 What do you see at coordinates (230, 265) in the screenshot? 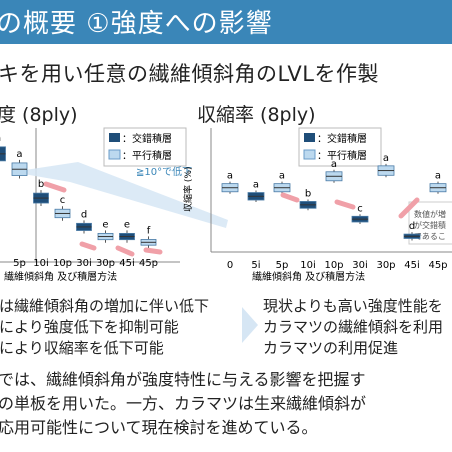
I see `x-tick-label: 0` at bounding box center [230, 265].